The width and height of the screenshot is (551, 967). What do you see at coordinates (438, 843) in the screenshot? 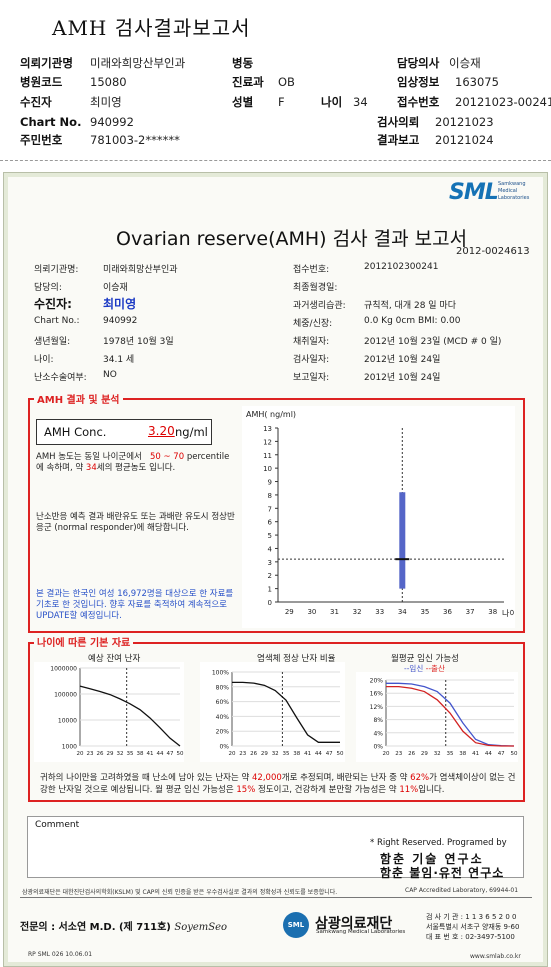
I see `rights-text: * Right Reserved. Programed by` at bounding box center [438, 843].